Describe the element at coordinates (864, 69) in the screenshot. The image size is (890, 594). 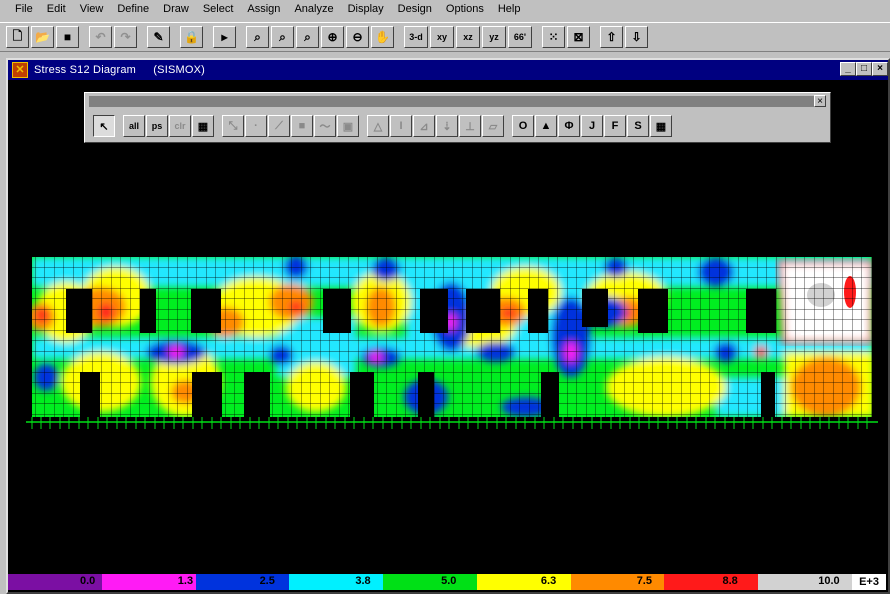
I see `restore-button: □` at that location.